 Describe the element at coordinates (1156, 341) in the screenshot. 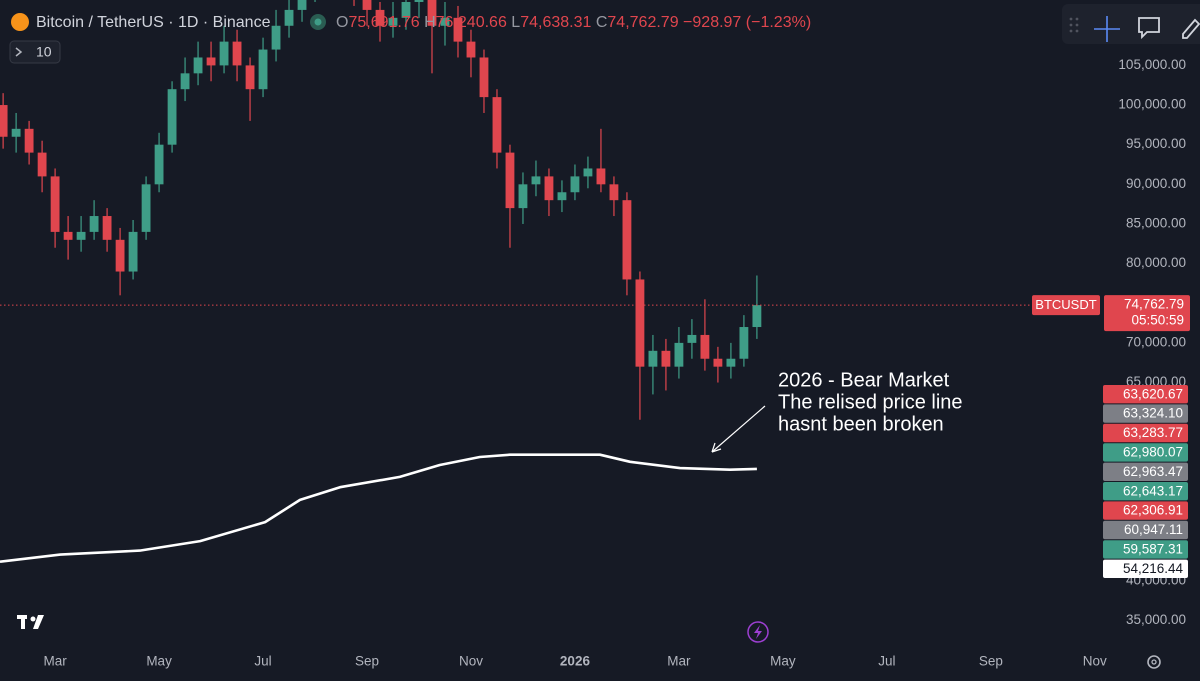

I see `y-tick-label: 70,000.00` at that location.